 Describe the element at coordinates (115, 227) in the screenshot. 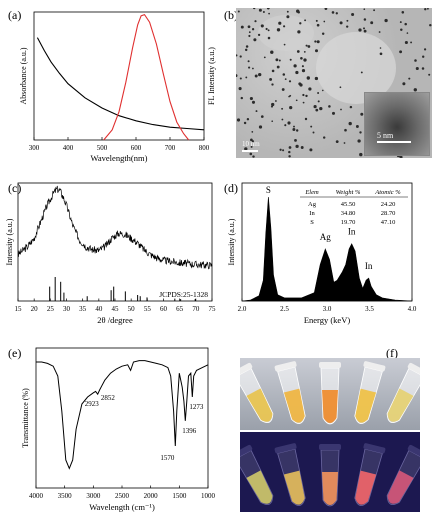

I see `xrd-trace` at that location.